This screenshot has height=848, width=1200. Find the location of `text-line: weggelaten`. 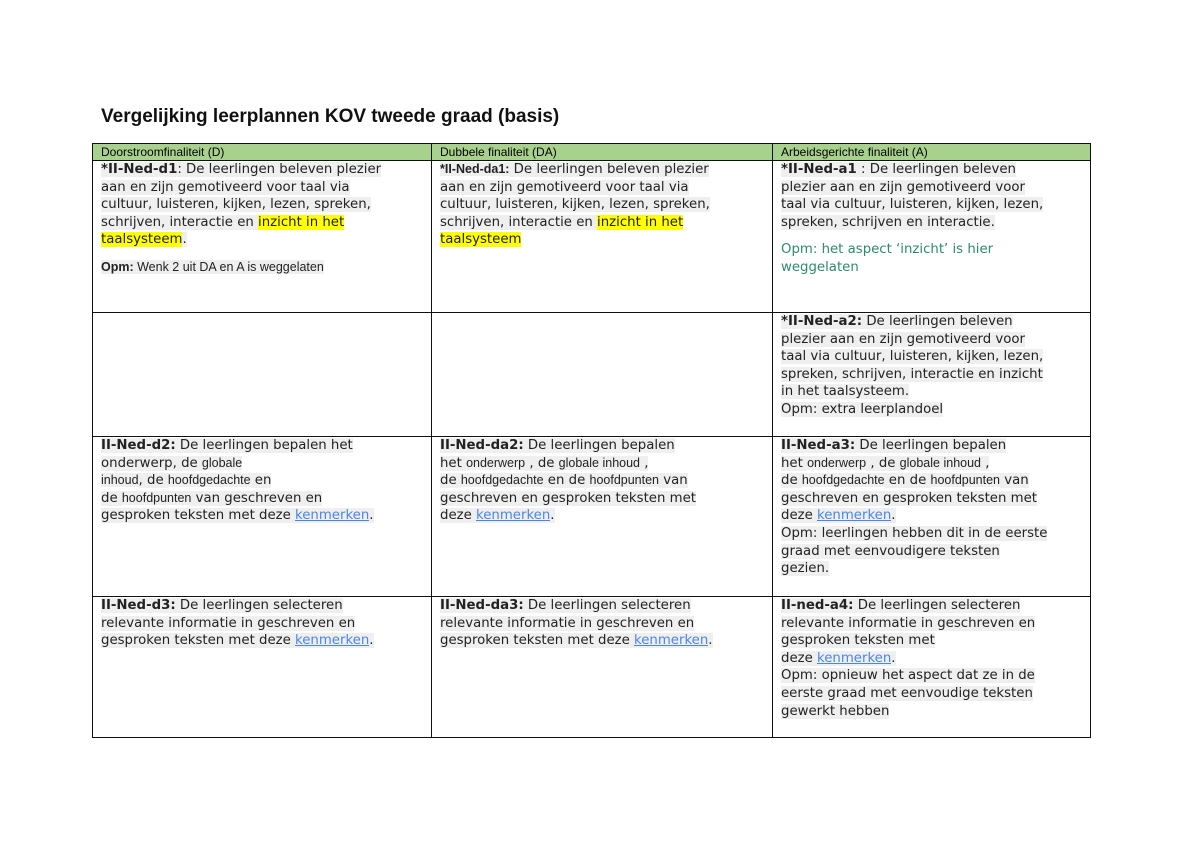

text-line: weggelaten is located at coordinates (931, 268).